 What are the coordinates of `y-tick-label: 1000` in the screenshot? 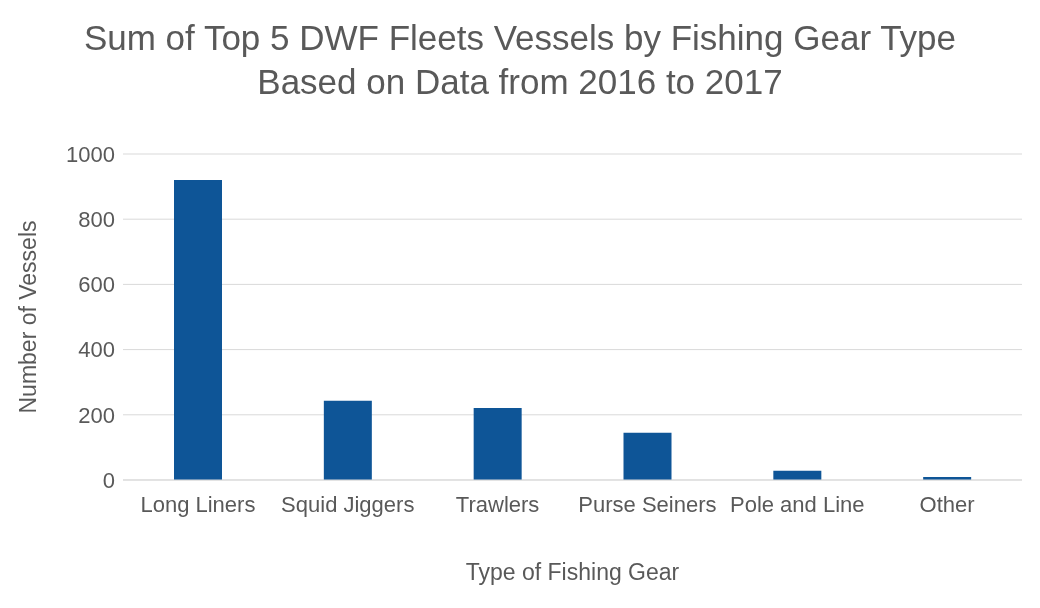 It's located at (90, 154).